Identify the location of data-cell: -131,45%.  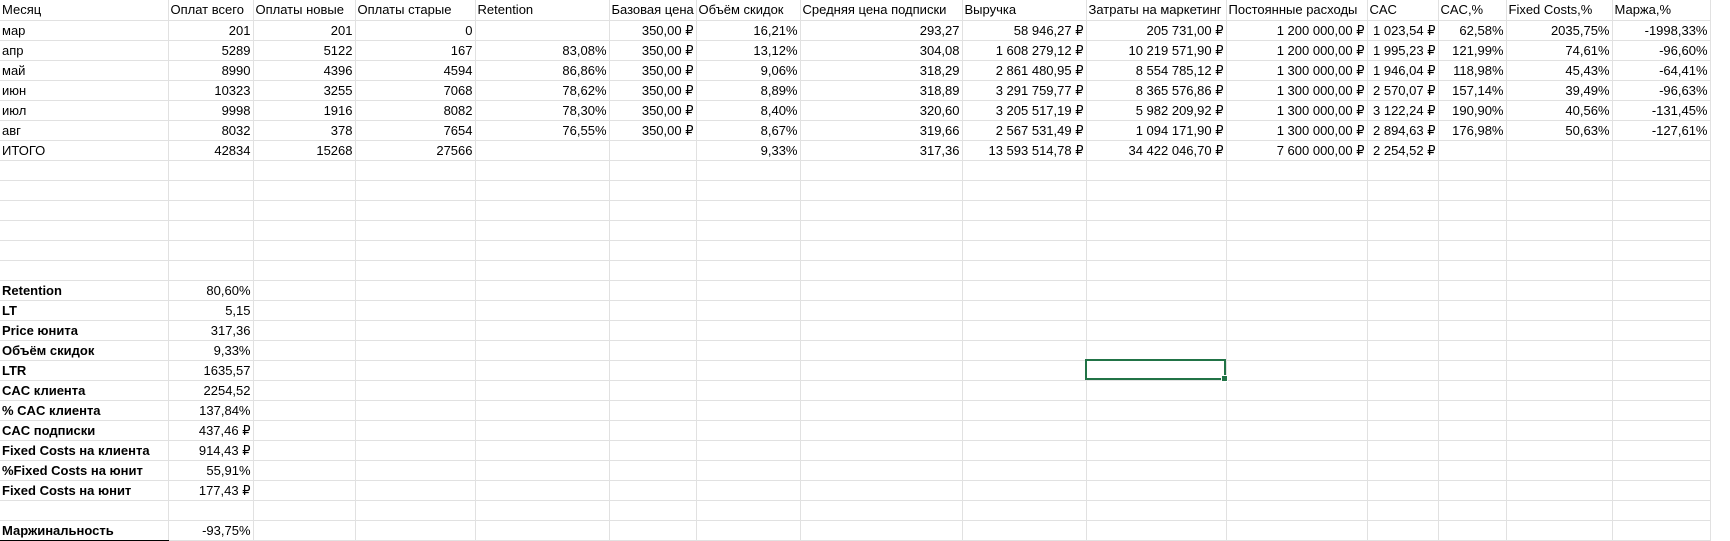
(1661, 110).